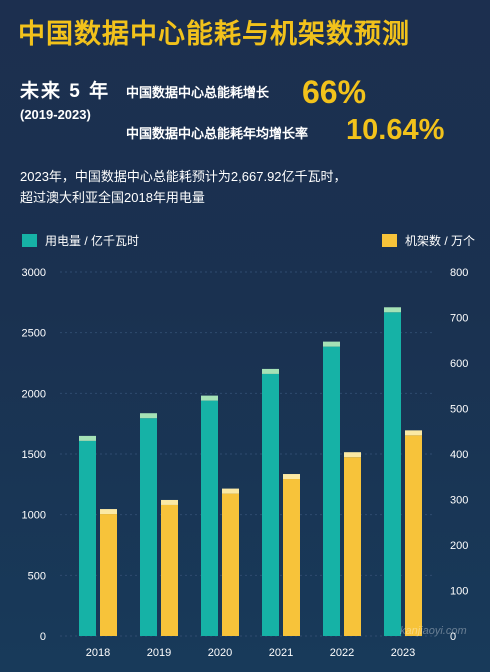 This screenshot has height=672, width=490. What do you see at coordinates (169, 502) in the screenshot?
I see `bar-racks-cap-2019` at bounding box center [169, 502].